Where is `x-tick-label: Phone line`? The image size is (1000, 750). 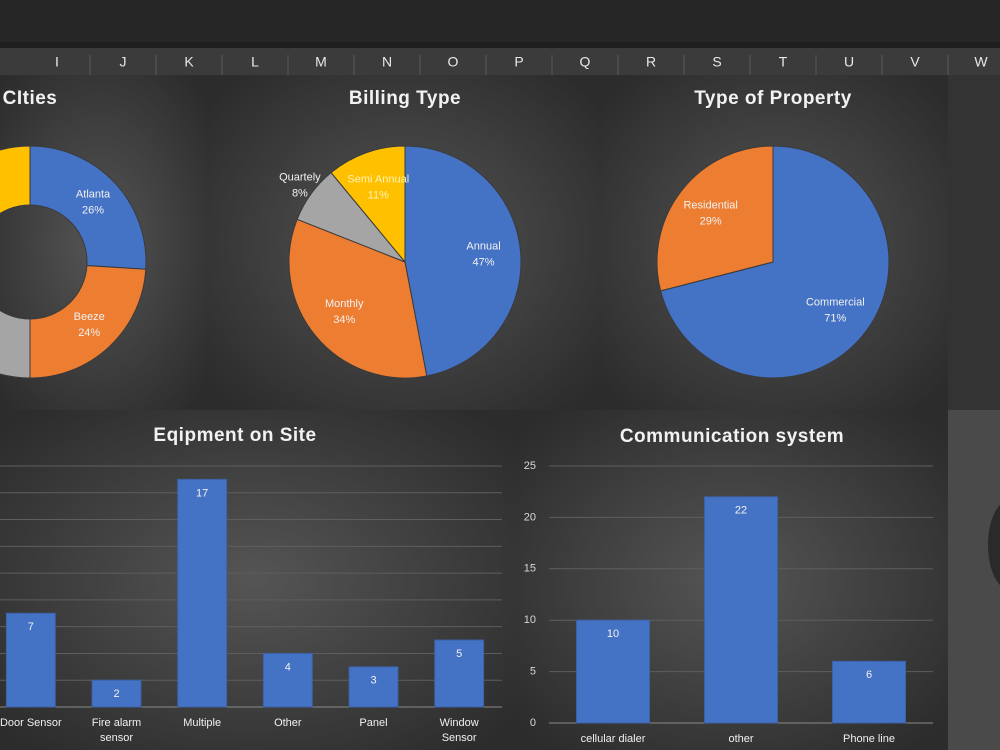
x-tick-label: Phone line is located at coordinates (869, 739).